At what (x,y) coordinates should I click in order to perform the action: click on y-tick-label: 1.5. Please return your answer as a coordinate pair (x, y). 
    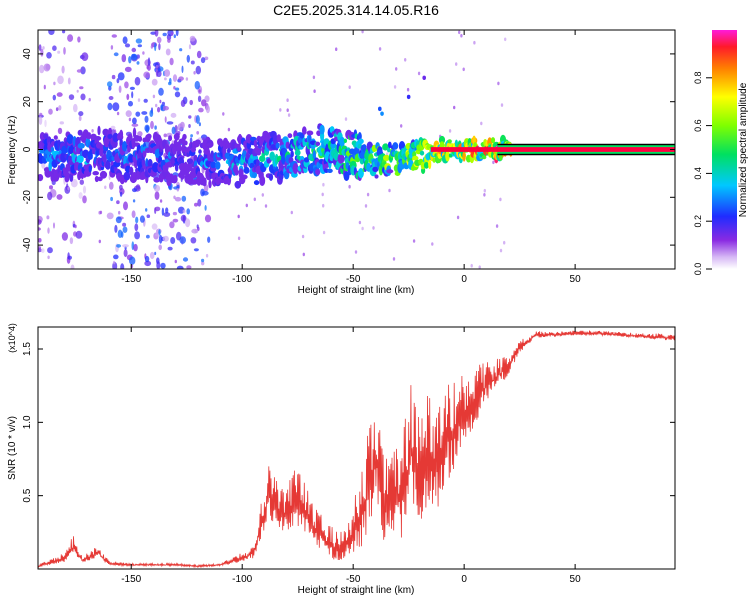
    Looking at the image, I should click on (27, 349).